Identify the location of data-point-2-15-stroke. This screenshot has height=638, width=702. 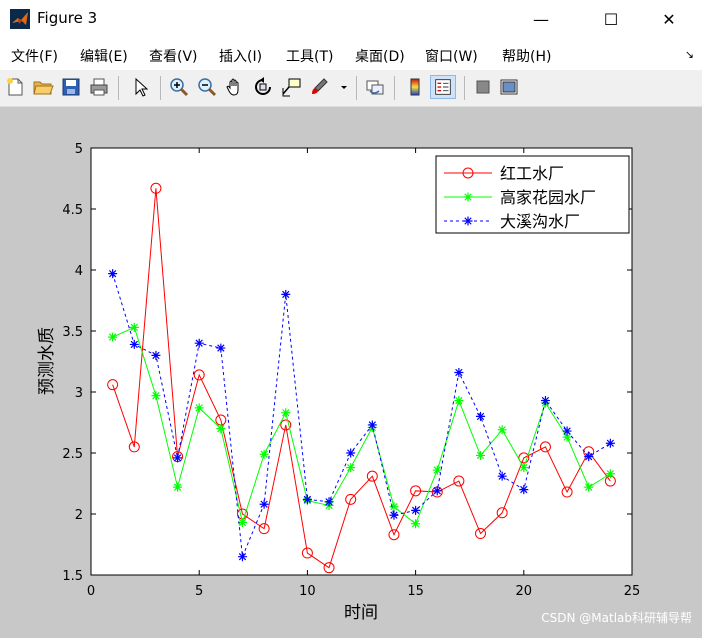
(437, 491).